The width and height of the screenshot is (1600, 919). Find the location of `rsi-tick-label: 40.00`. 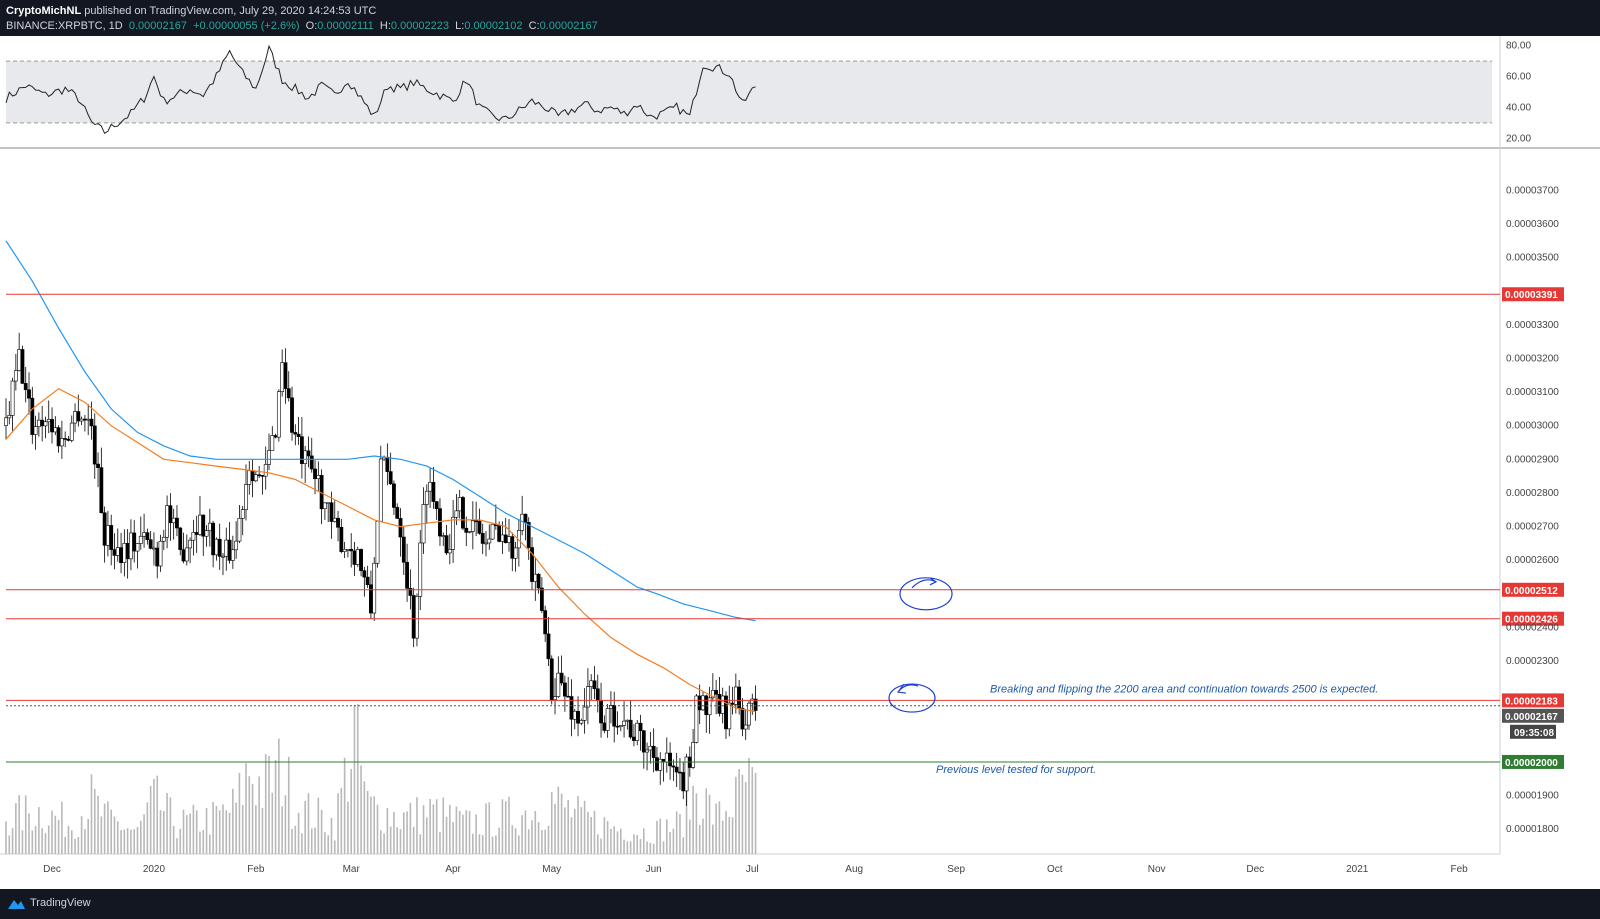

rsi-tick-label: 40.00 is located at coordinates (1518, 107).